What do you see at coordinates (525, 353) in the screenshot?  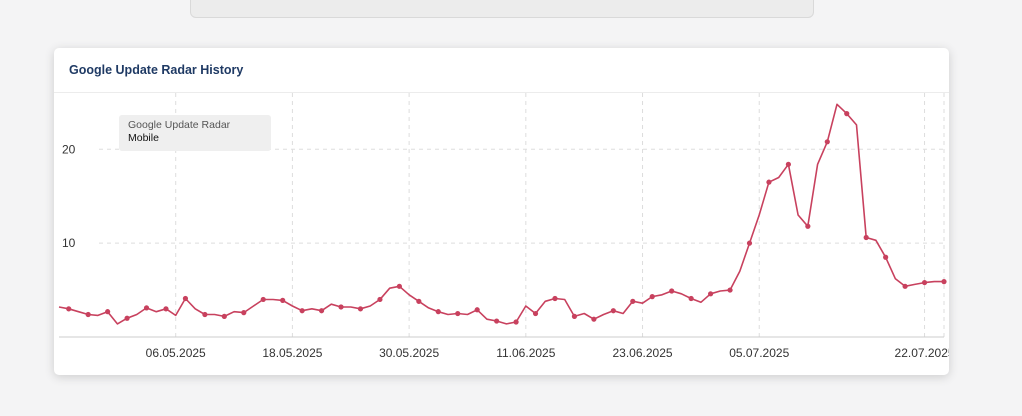 I see `x-tick-label: 11.06.2025` at bounding box center [525, 353].